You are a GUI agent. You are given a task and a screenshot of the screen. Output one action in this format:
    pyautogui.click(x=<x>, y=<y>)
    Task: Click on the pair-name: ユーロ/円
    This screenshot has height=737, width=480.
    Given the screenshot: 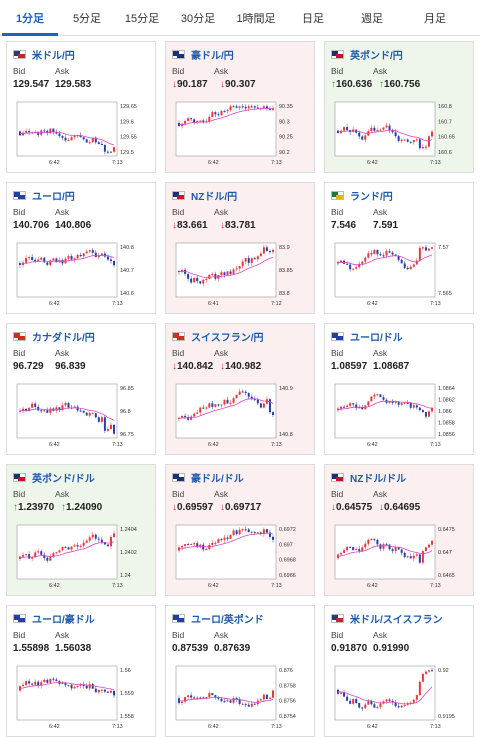 What is the action you would take?
    pyautogui.click(x=53, y=197)
    